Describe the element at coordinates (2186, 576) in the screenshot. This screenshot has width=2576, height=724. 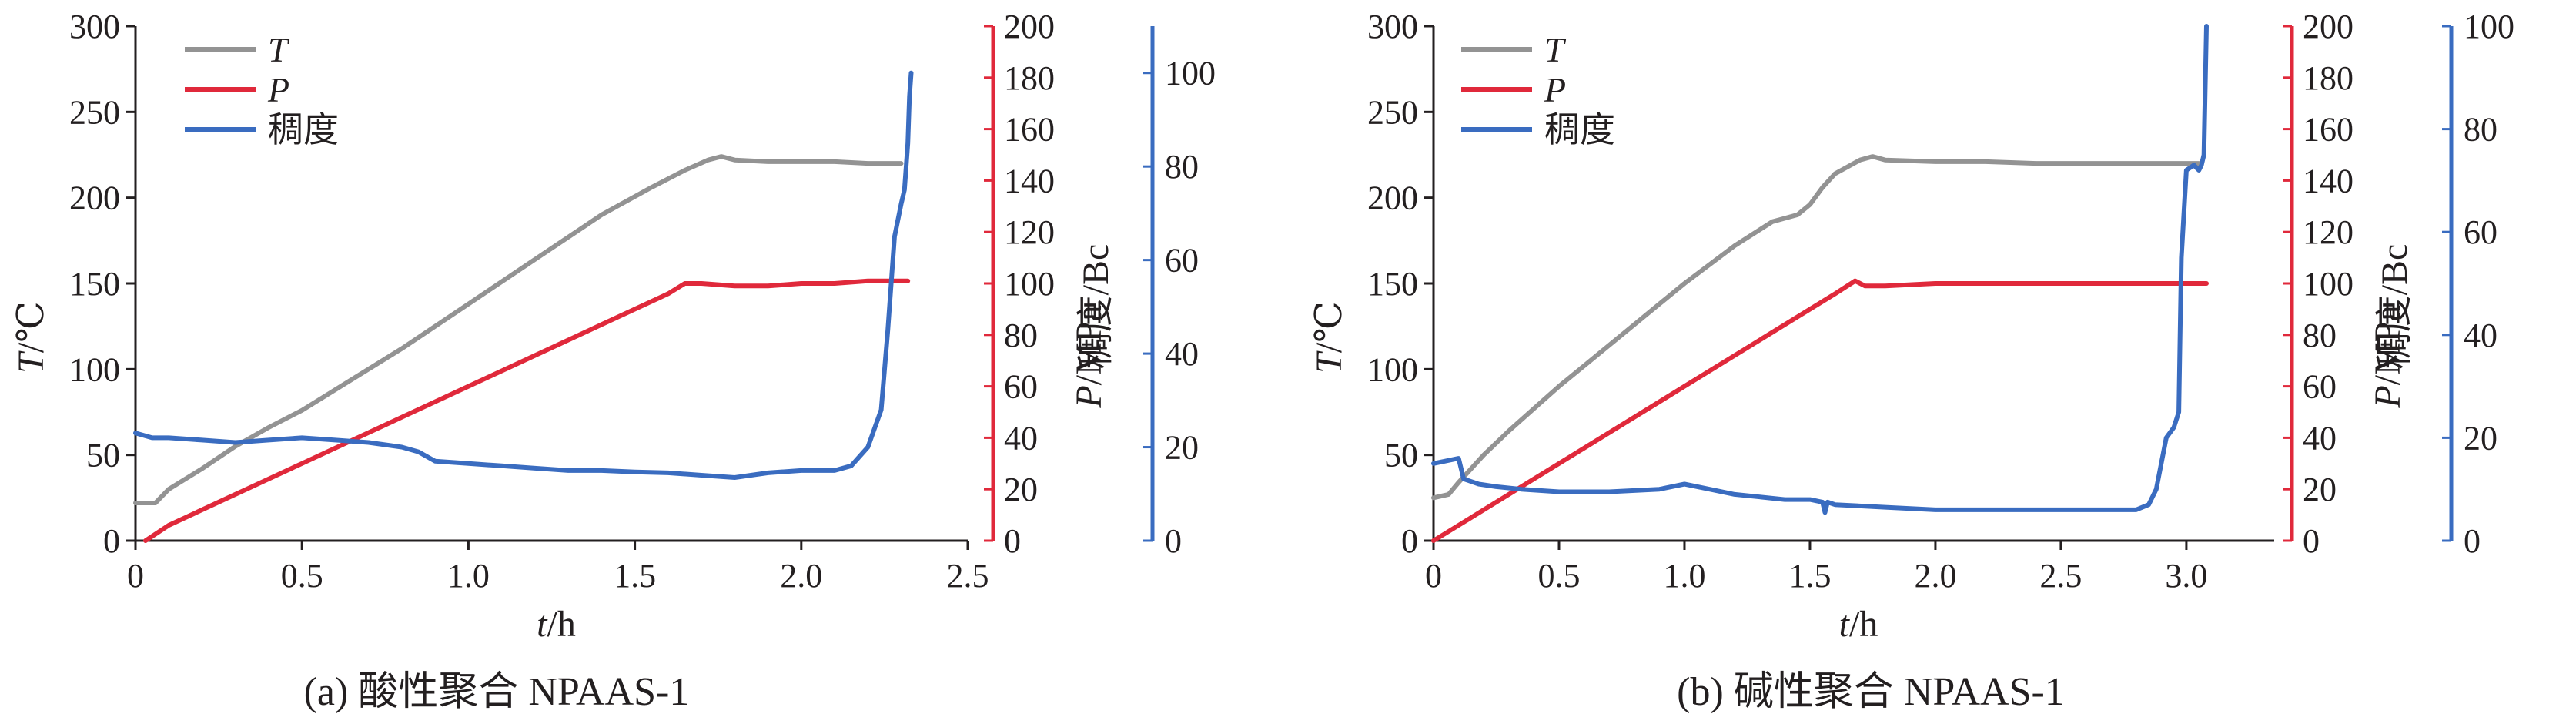
I see `x-tick-label: 3.0` at that location.